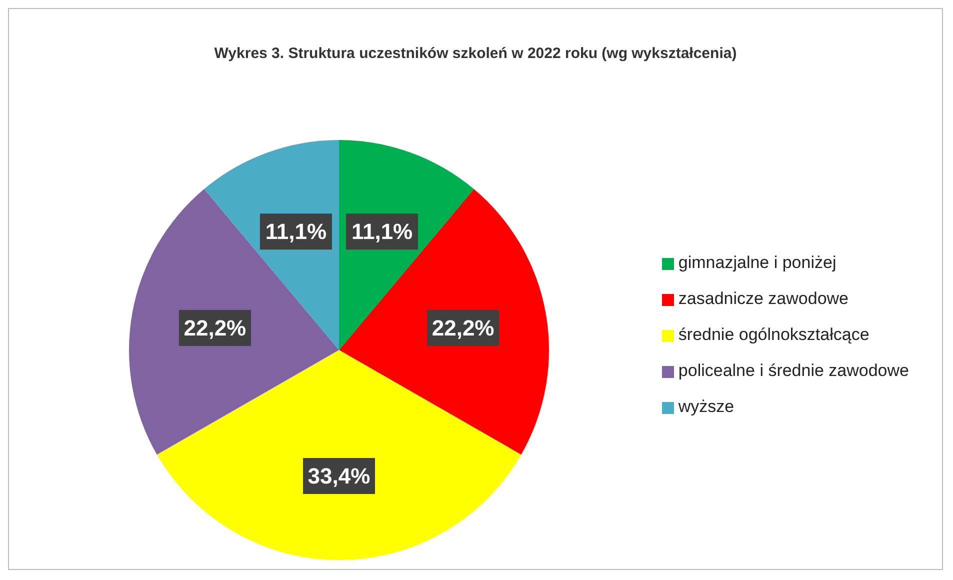 The image size is (953, 580). I want to click on legend-label: wyższe, so click(706, 406).